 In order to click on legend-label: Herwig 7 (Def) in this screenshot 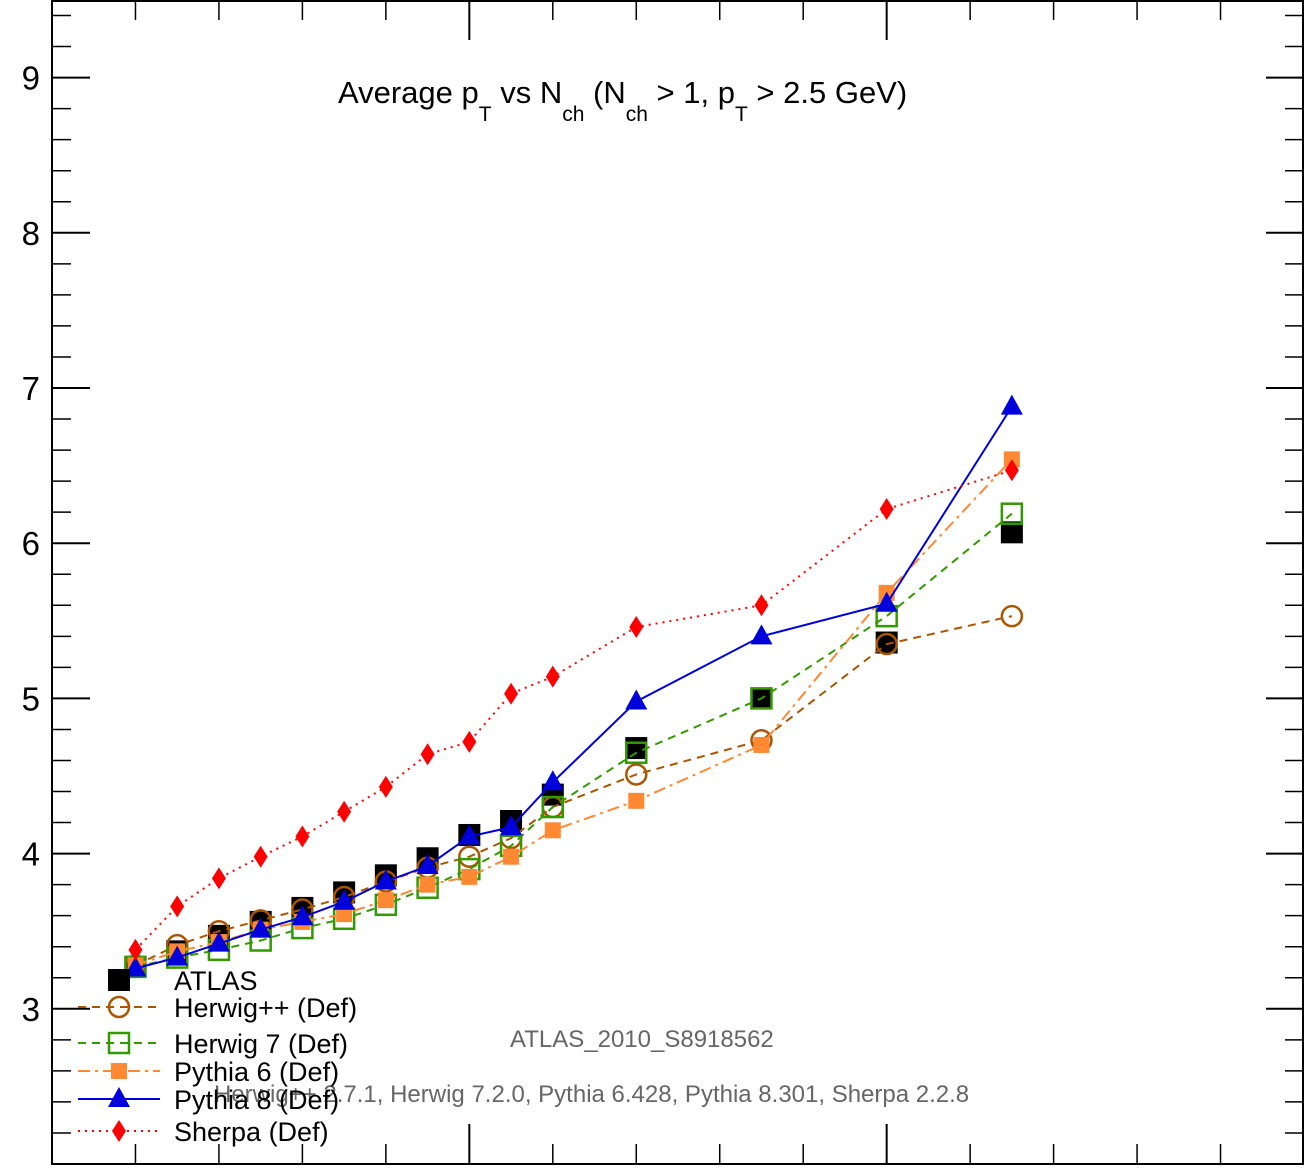, I will do `click(261, 1044)`.